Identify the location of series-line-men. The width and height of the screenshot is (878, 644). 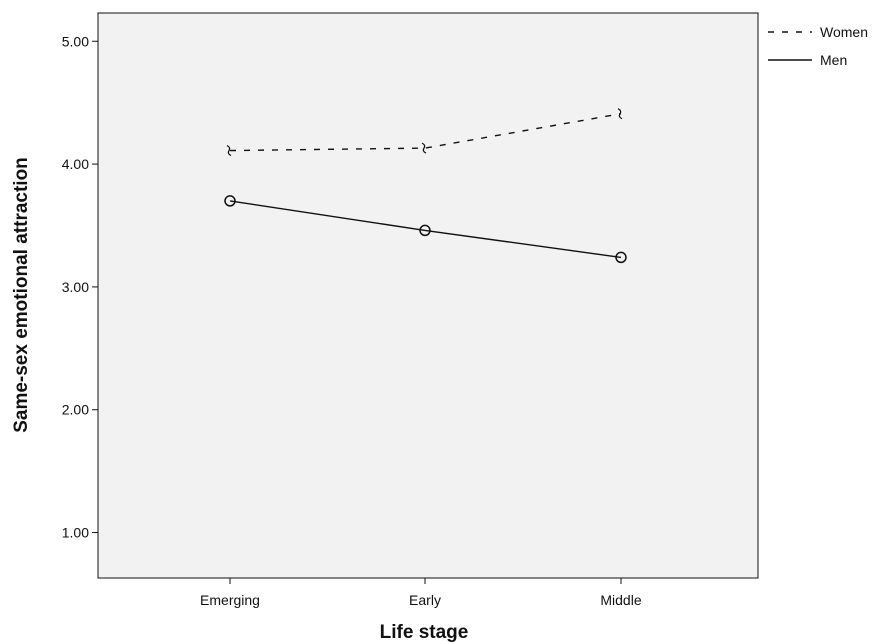
(425, 229).